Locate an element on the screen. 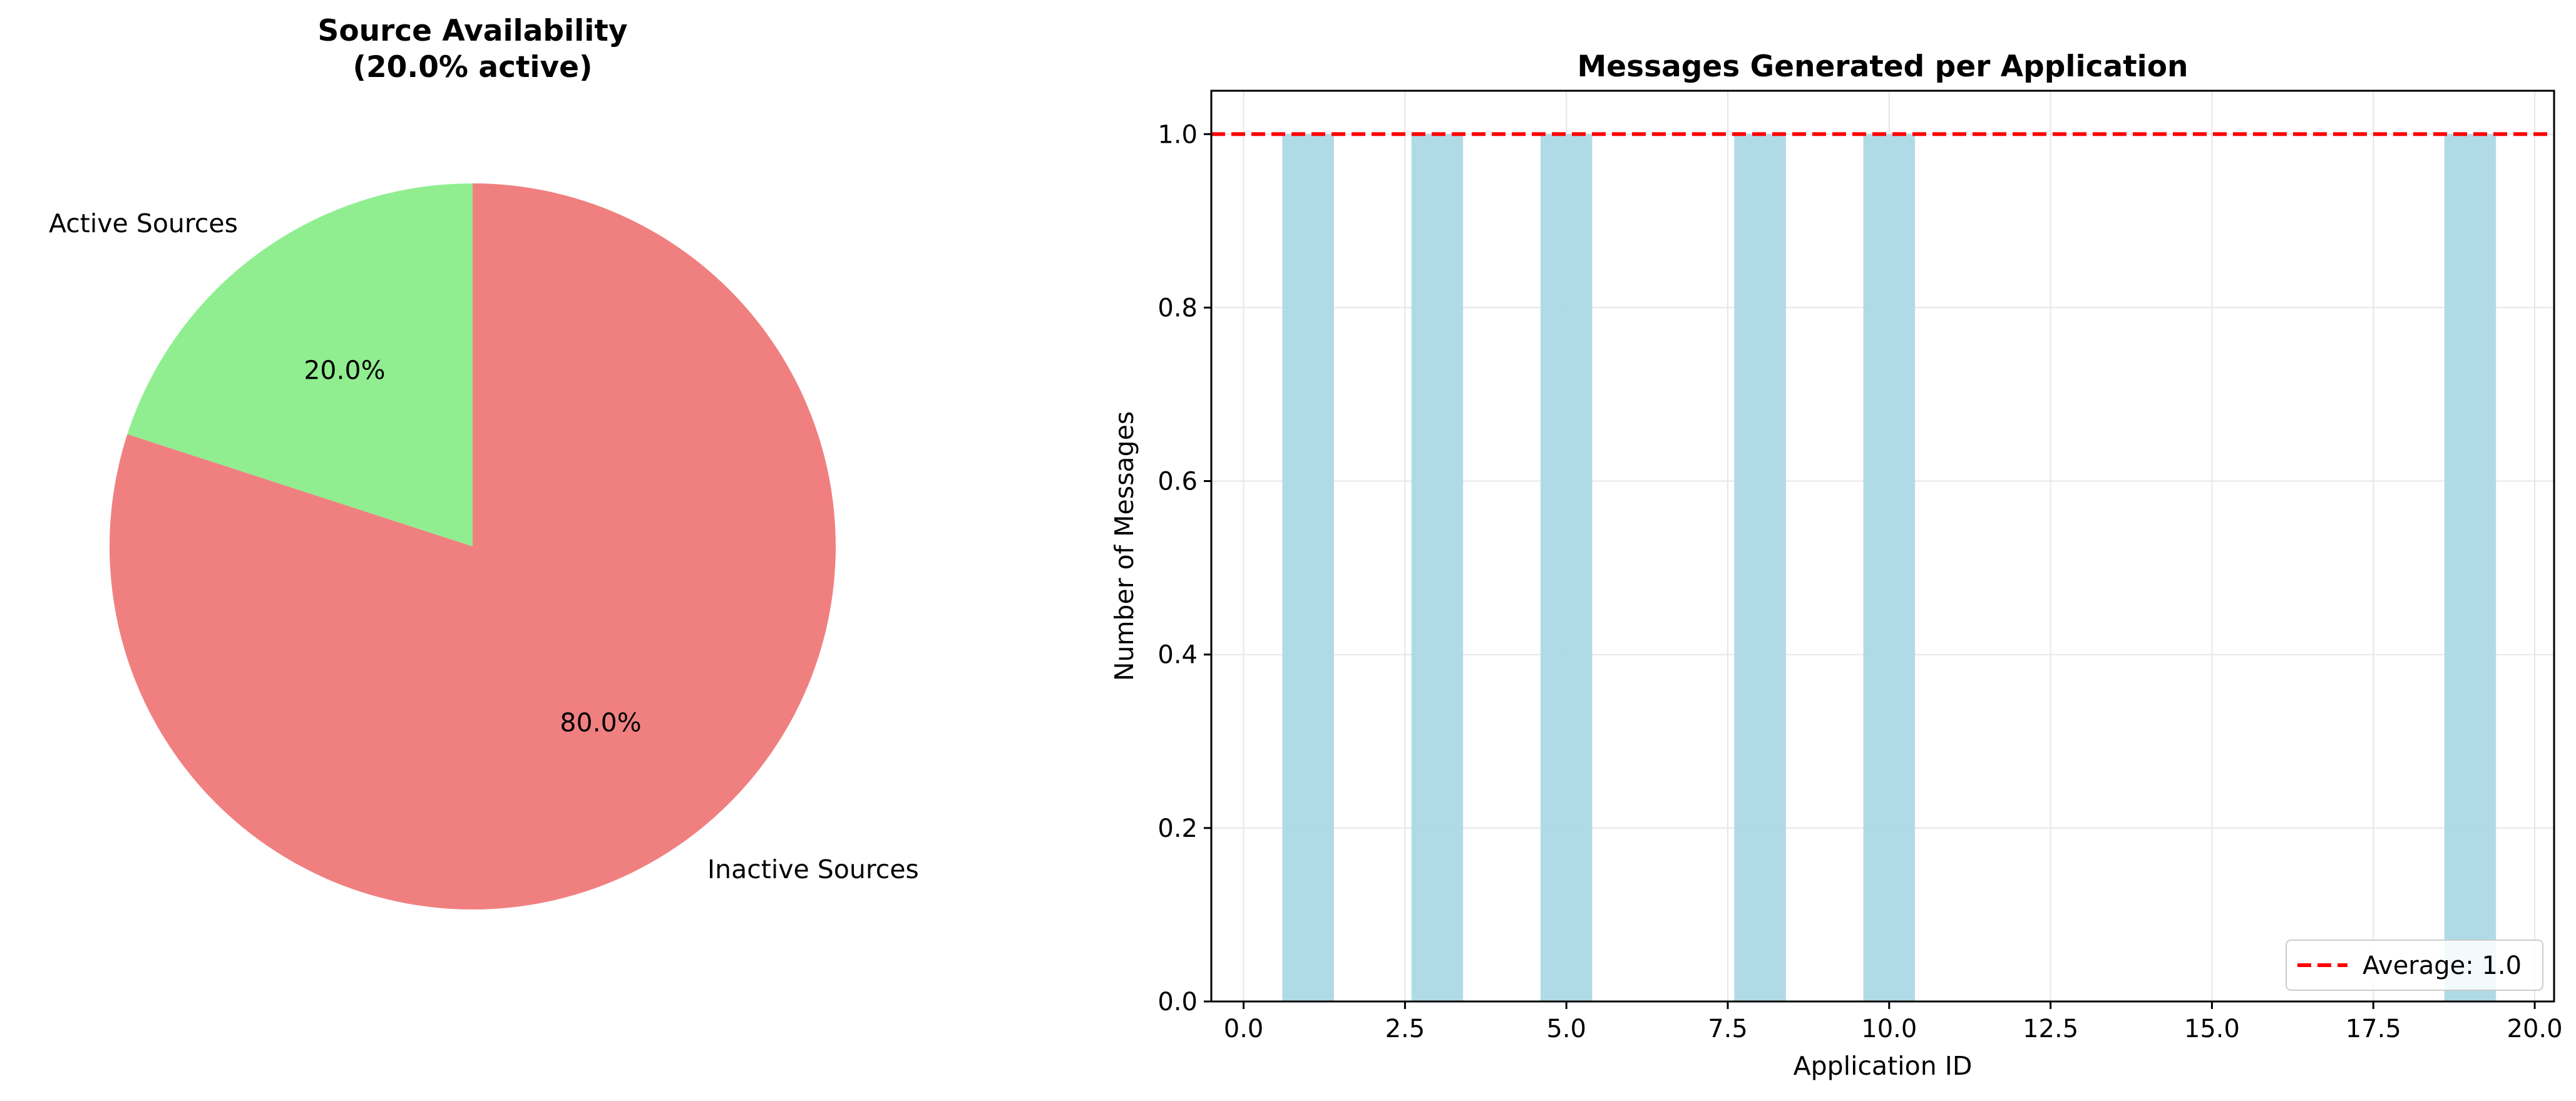 The height and width of the screenshot is (1101, 2576). y-tick-label: 0.8 is located at coordinates (1177, 308).